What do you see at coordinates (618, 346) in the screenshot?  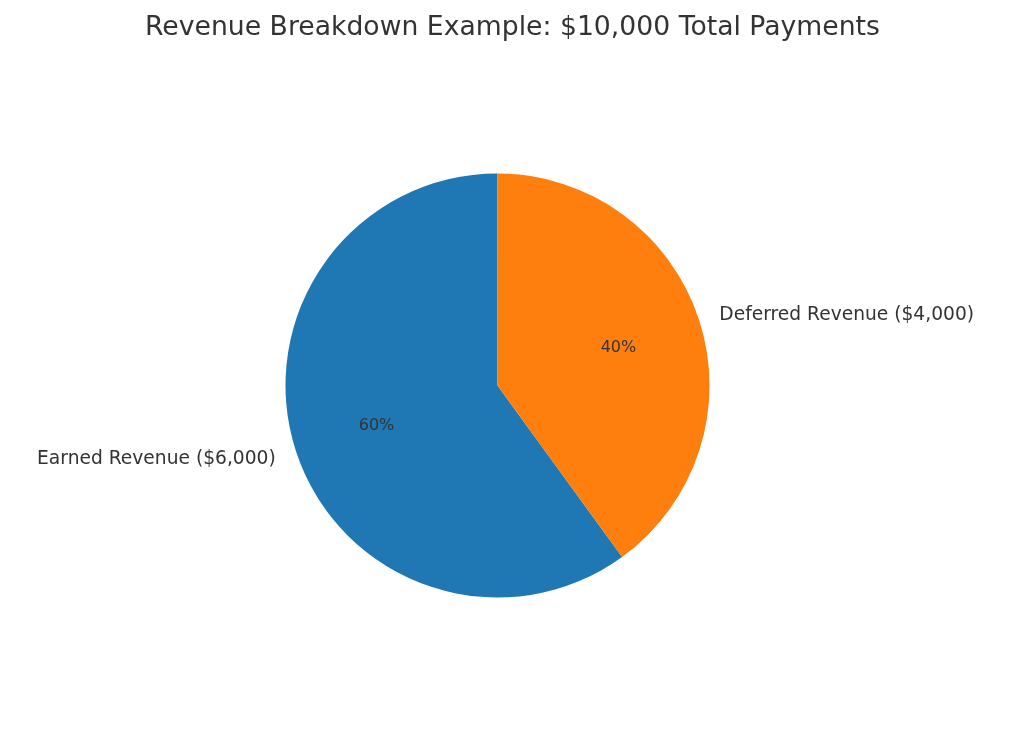 I see `data-label: 40%` at bounding box center [618, 346].